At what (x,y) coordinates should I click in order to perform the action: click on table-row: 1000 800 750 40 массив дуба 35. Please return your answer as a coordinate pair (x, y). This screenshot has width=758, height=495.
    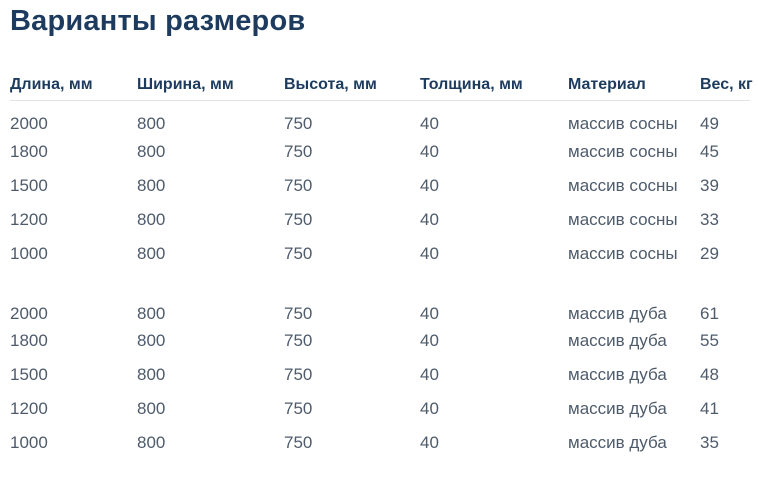
    Looking at the image, I should click on (380, 443).